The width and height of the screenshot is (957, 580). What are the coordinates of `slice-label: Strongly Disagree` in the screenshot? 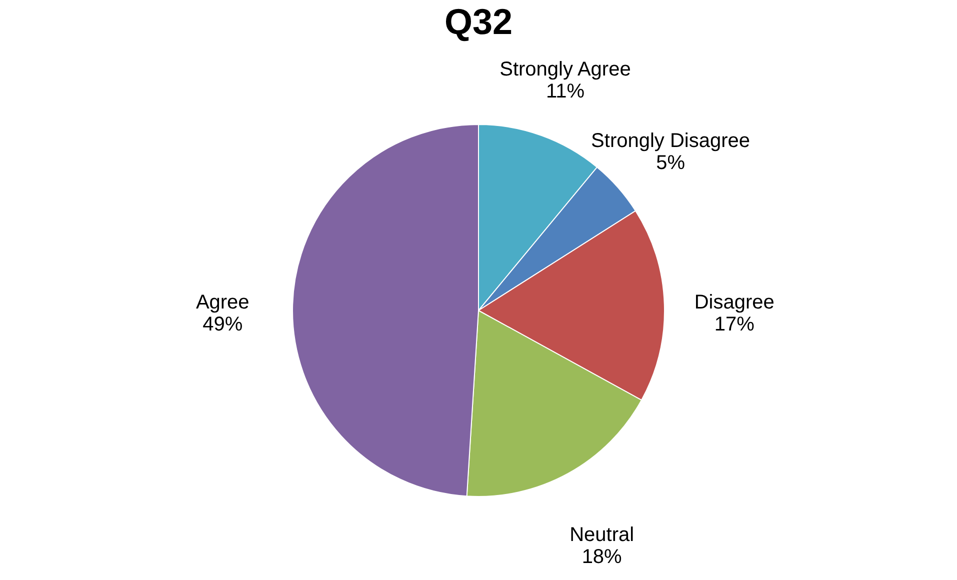 It's located at (670, 141).